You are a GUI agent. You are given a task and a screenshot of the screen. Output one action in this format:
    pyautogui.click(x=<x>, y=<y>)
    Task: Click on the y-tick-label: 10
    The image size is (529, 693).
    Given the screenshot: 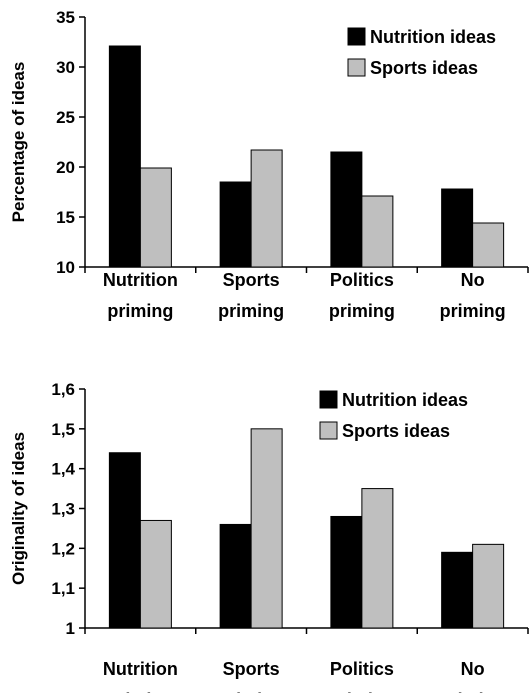 What is the action you would take?
    pyautogui.click(x=65, y=267)
    